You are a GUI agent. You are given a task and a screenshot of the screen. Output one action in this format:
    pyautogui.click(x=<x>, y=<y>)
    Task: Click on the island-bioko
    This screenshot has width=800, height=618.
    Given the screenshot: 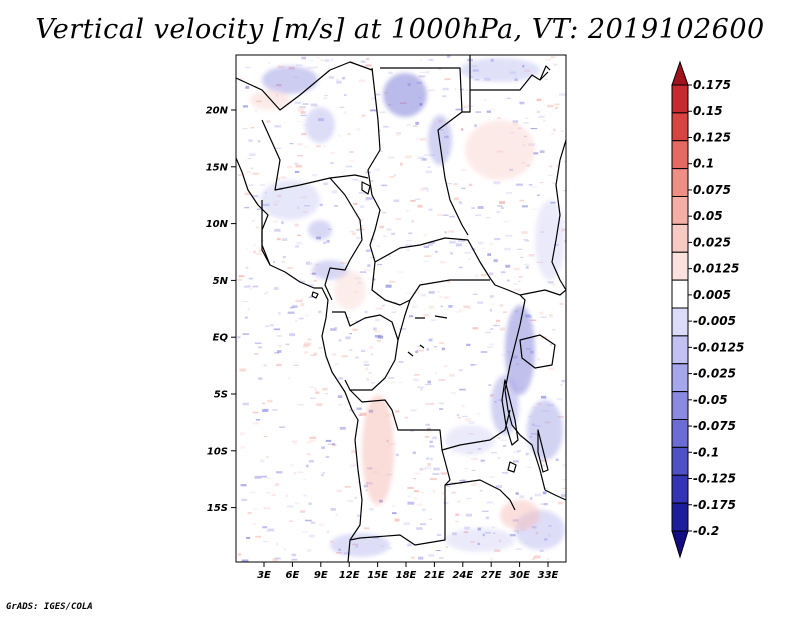 What is the action you would take?
    pyautogui.click(x=315, y=295)
    